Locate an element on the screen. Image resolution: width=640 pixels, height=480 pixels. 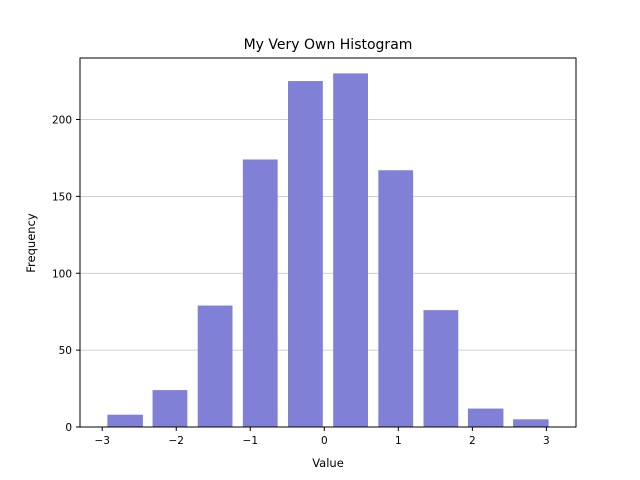
y-tick-label-2: 100 is located at coordinates (62, 274).